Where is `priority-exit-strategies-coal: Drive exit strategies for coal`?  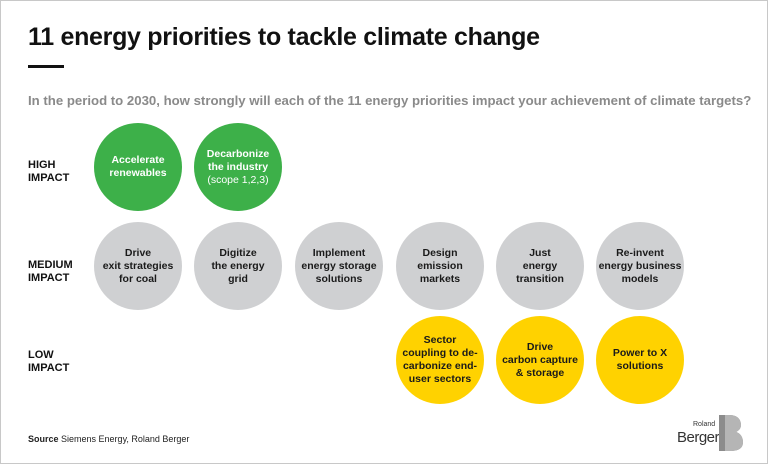
priority-exit-strategies-coal: Drive exit strategies for coal is located at coordinates (138, 266).